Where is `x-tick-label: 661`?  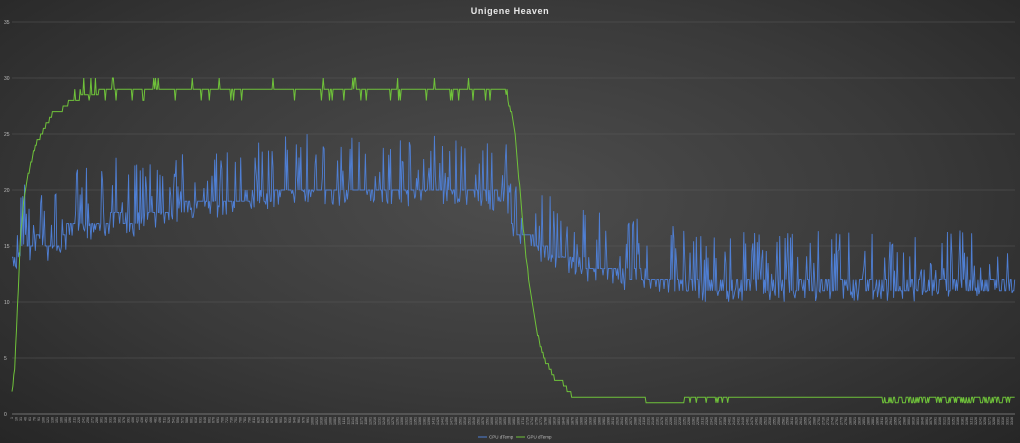 x-tick-label: 661 is located at coordinates (209, 420).